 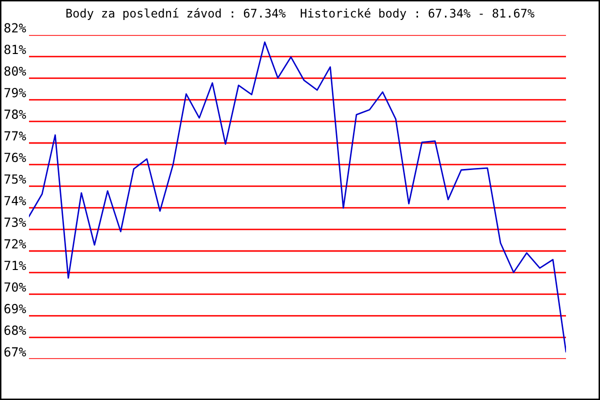 I want to click on y-tick-label: 75%, so click(x=15, y=179).